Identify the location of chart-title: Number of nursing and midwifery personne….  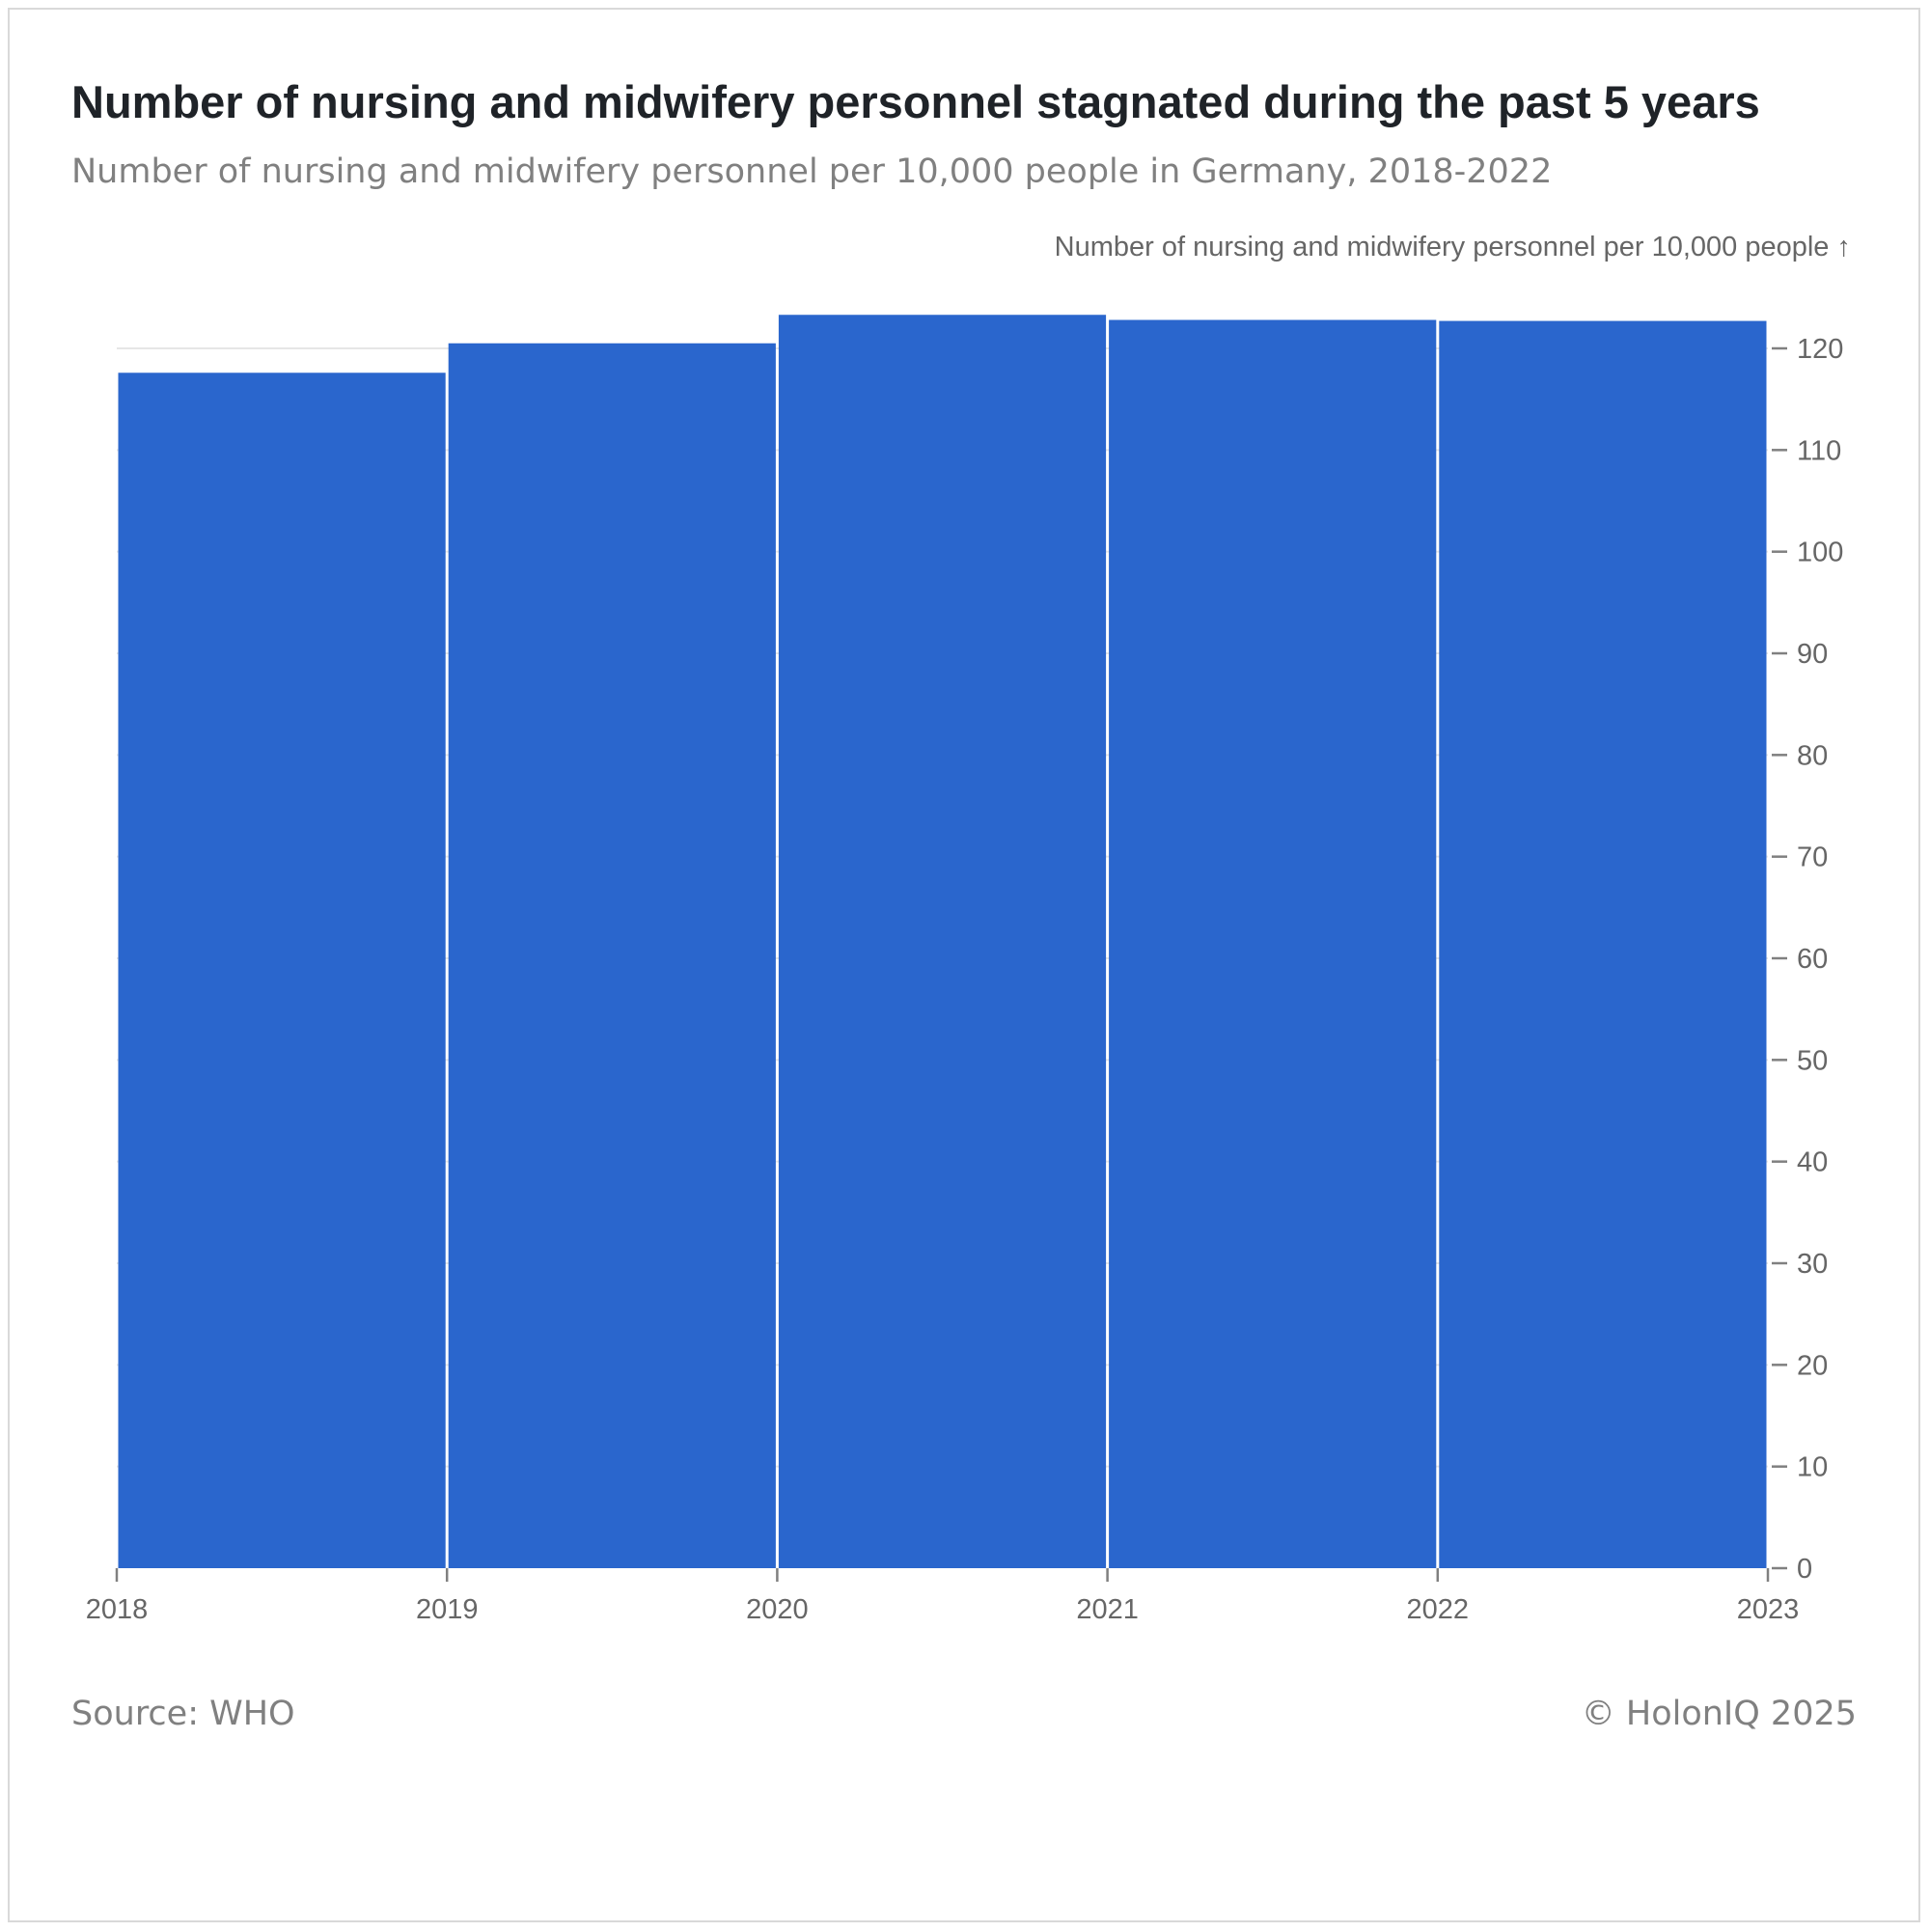
(915, 101).